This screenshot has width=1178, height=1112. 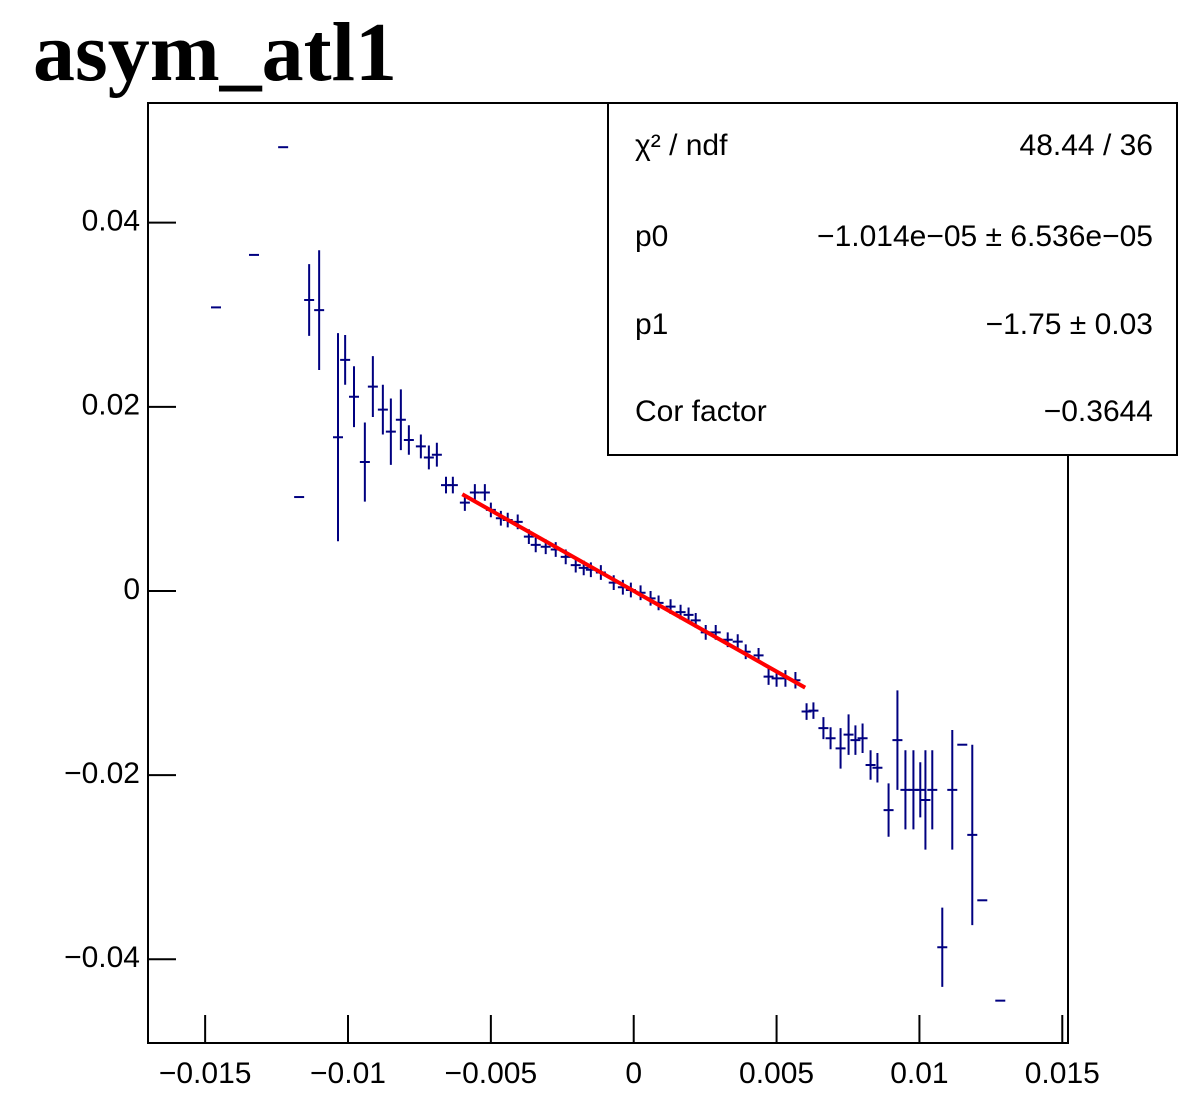 I want to click on stats-value: 48.44 / 36, so click(x=1086, y=145).